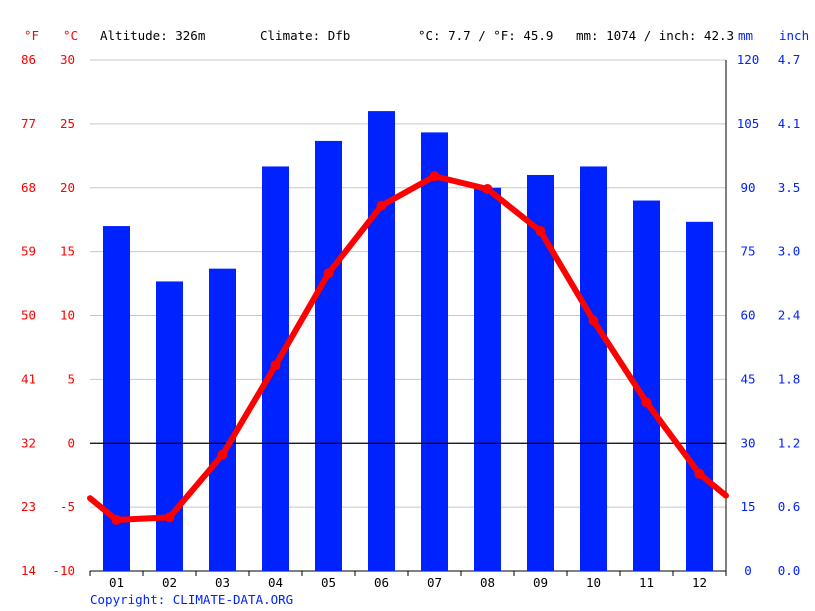 Image resolution: width=815 pixels, height=611 pixels. I want to click on mm-tick-label: 15, so click(747, 506).